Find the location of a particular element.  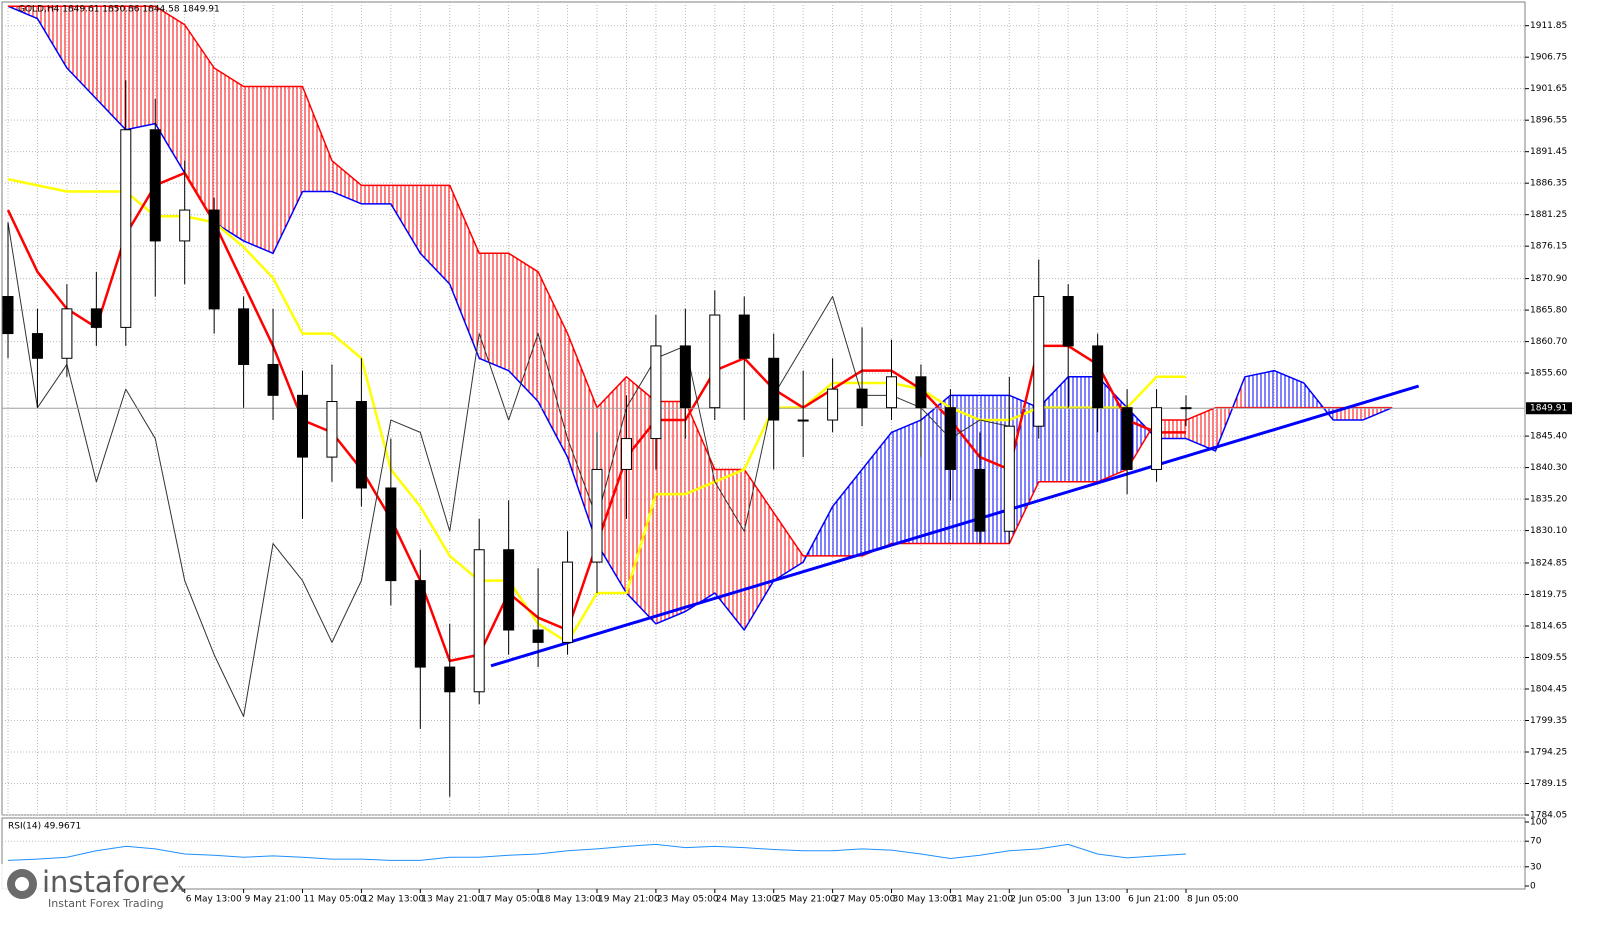

watermark-brand: instaforex is located at coordinates (114, 882).